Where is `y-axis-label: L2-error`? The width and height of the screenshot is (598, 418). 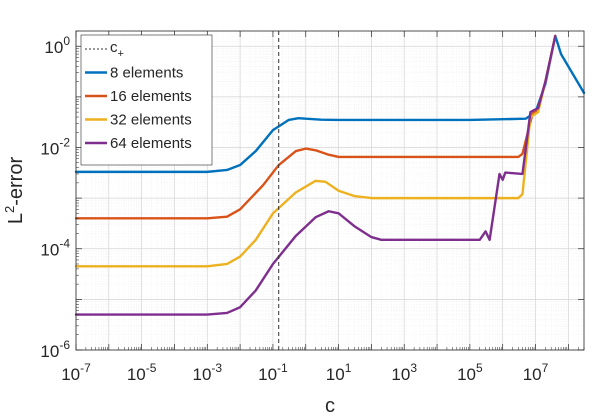
y-axis-label: L2-error is located at coordinates (14, 191).